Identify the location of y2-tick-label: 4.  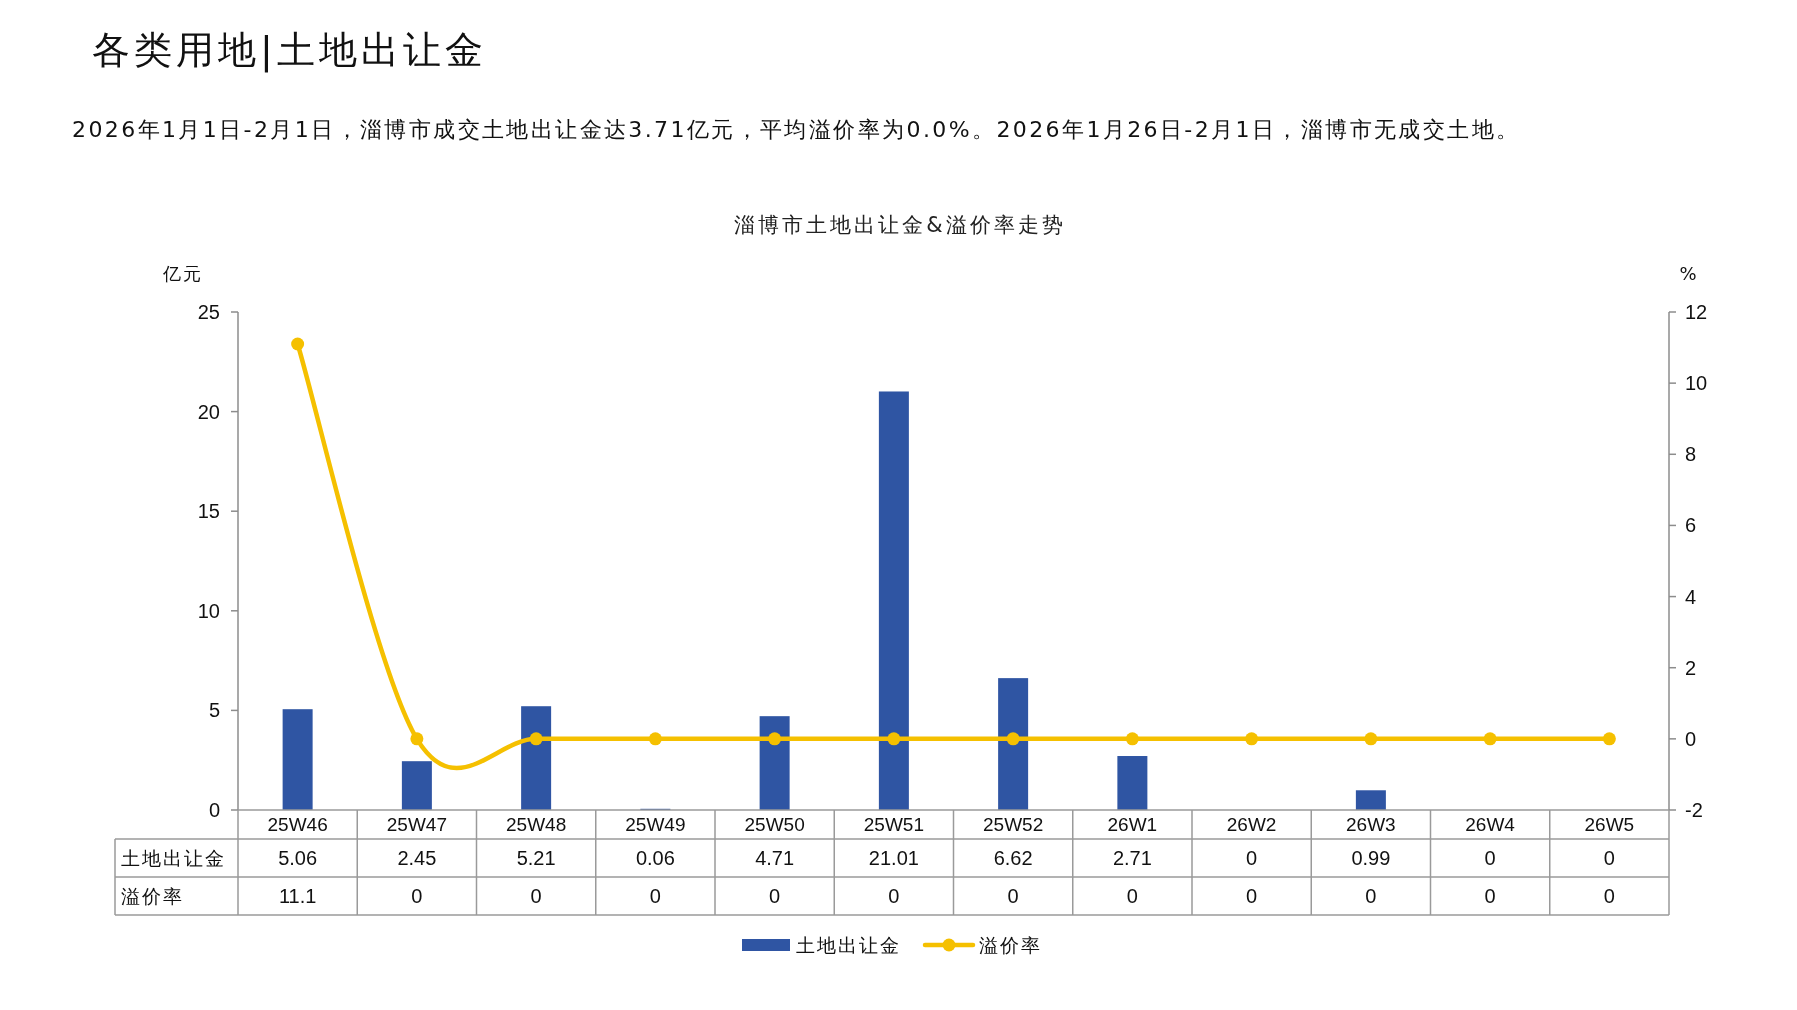
(1691, 596).